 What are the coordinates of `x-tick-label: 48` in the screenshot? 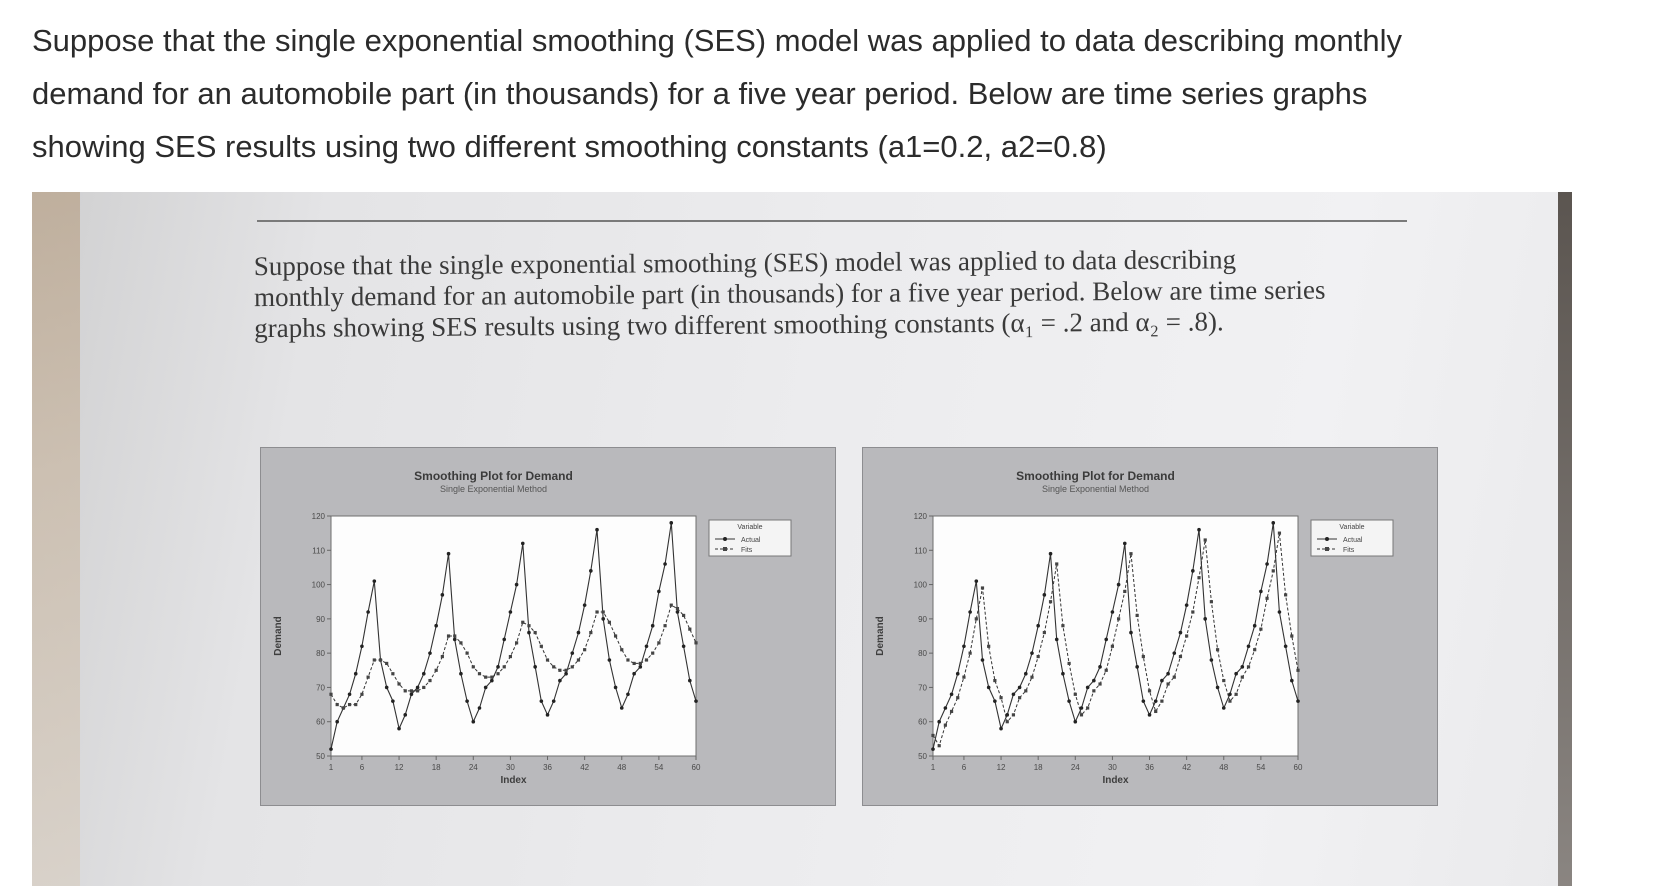 It's located at (1223, 767).